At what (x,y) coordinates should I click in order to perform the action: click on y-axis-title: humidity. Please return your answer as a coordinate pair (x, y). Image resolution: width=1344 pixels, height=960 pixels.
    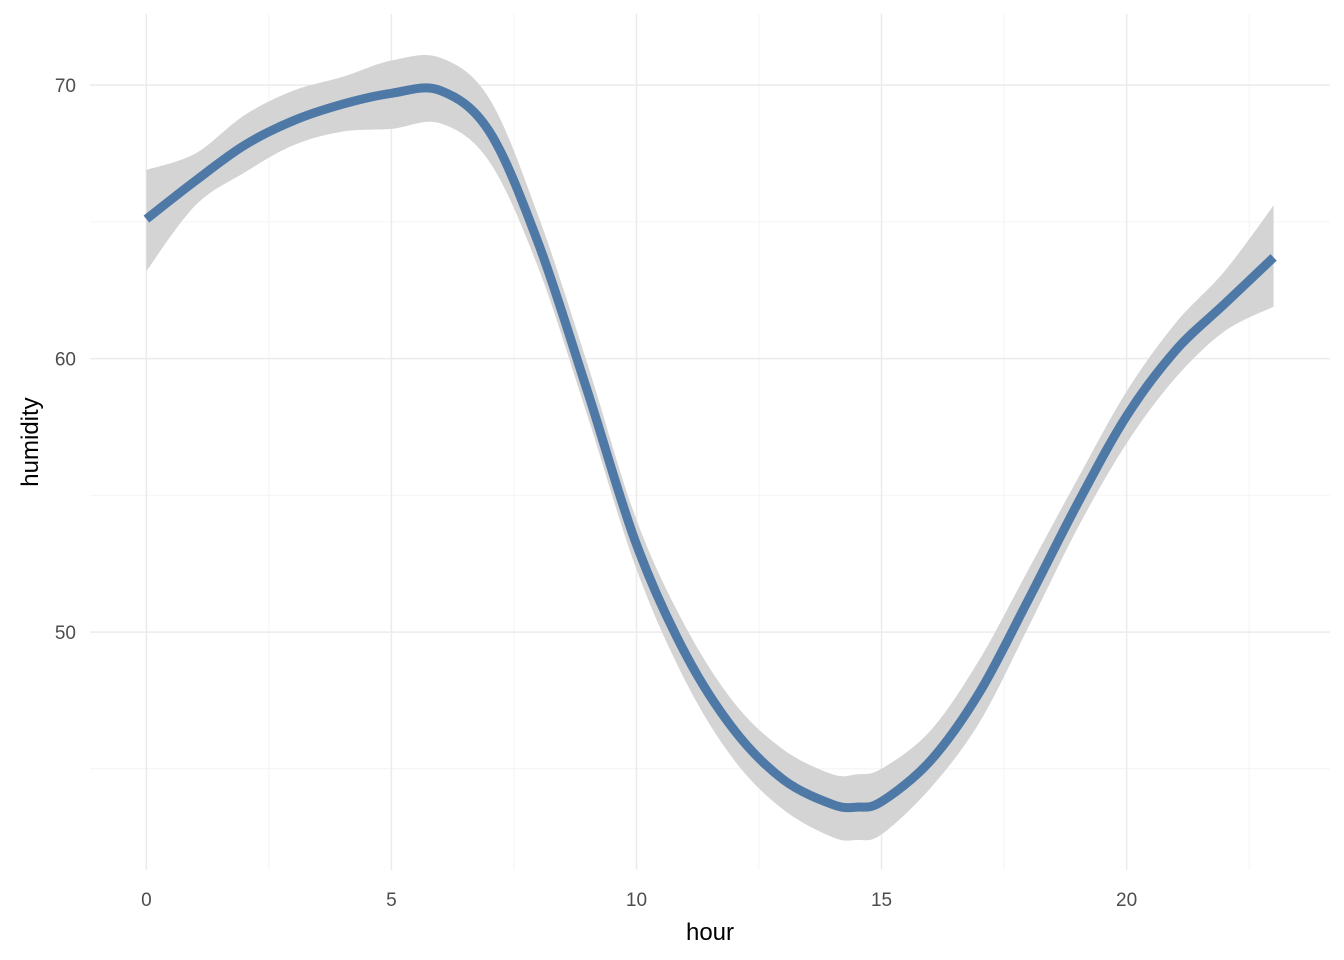
    Looking at the image, I should click on (30, 441).